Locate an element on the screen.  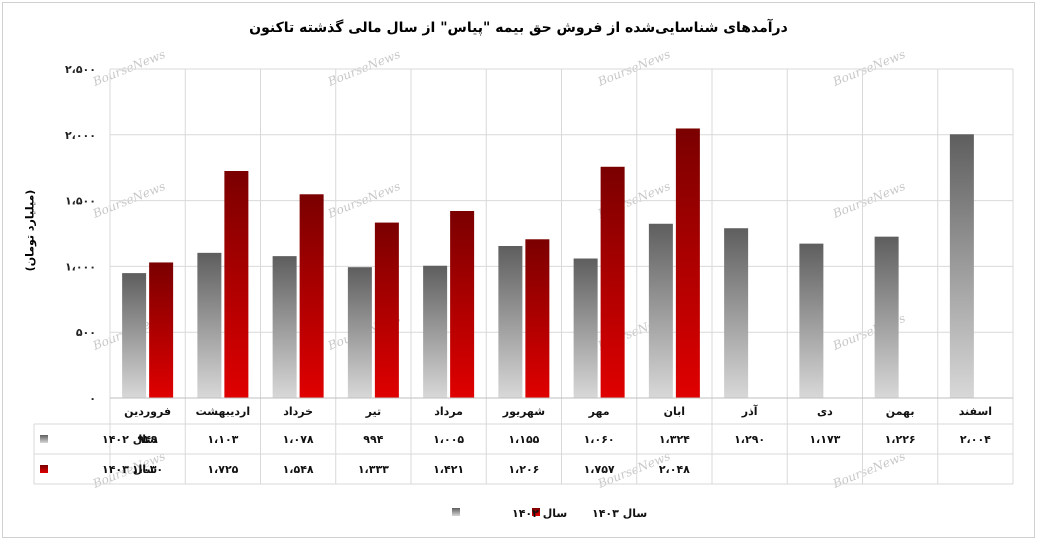
legend-label-series1: سال ۱۴۰۲ is located at coordinates (539, 513).